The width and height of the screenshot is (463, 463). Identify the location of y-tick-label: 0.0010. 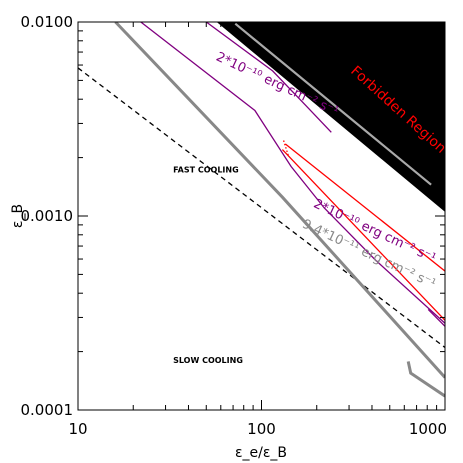
(47, 216).